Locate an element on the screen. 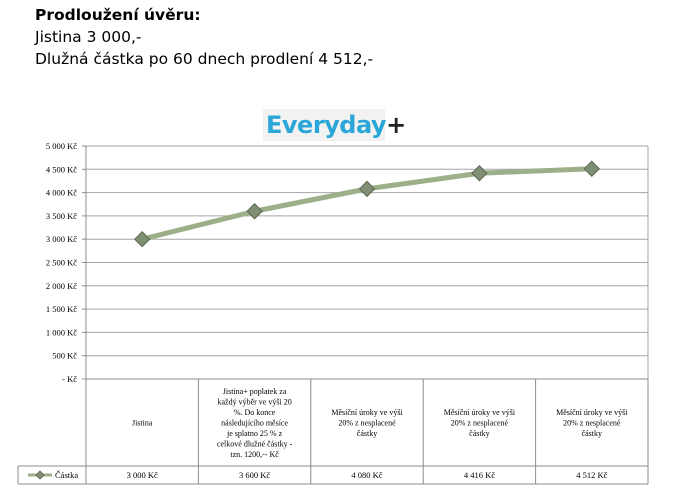 This screenshot has height=495, width=687. y-tick-label: 4 000 Kč is located at coordinates (61, 193).